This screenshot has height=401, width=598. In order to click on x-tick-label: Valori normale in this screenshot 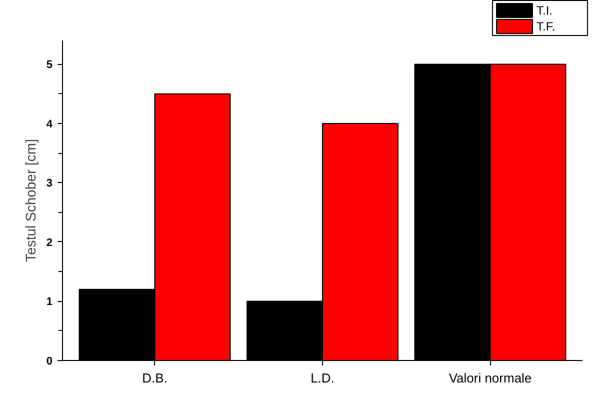, I will do `click(490, 378)`.